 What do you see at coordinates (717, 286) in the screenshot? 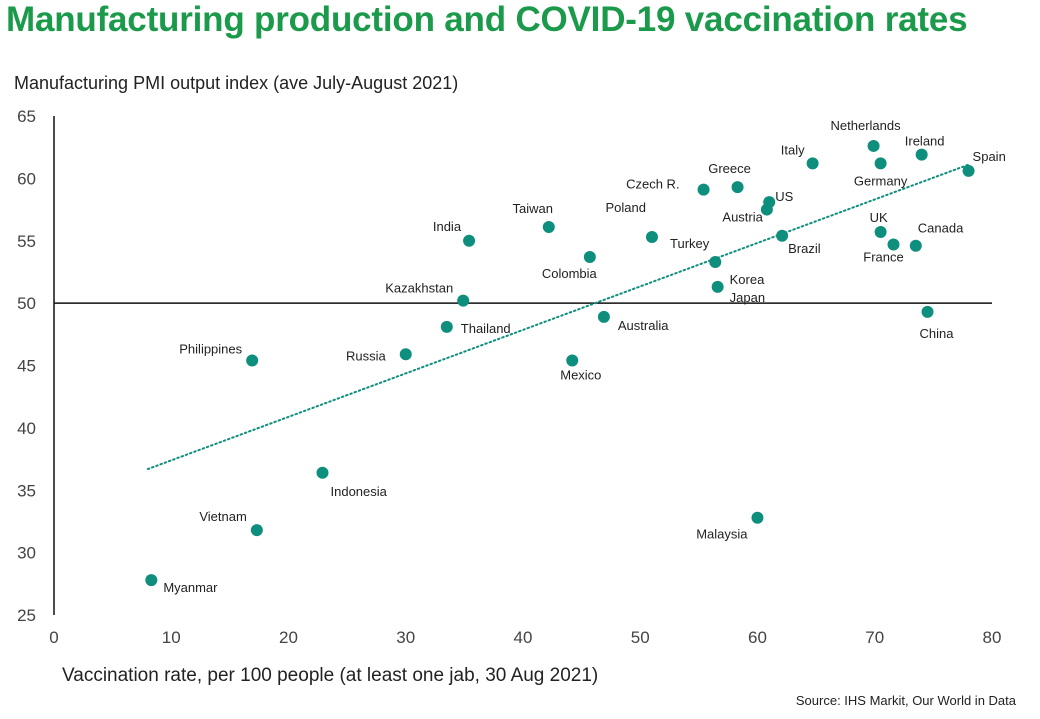
I see `data-point-korea` at bounding box center [717, 286].